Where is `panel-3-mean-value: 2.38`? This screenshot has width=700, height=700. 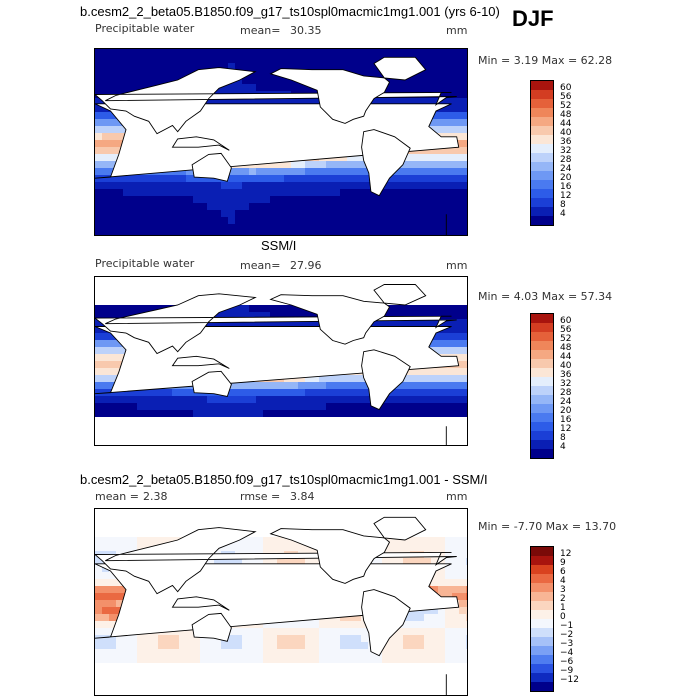 panel-3-mean-value: 2.38 is located at coordinates (155, 496).